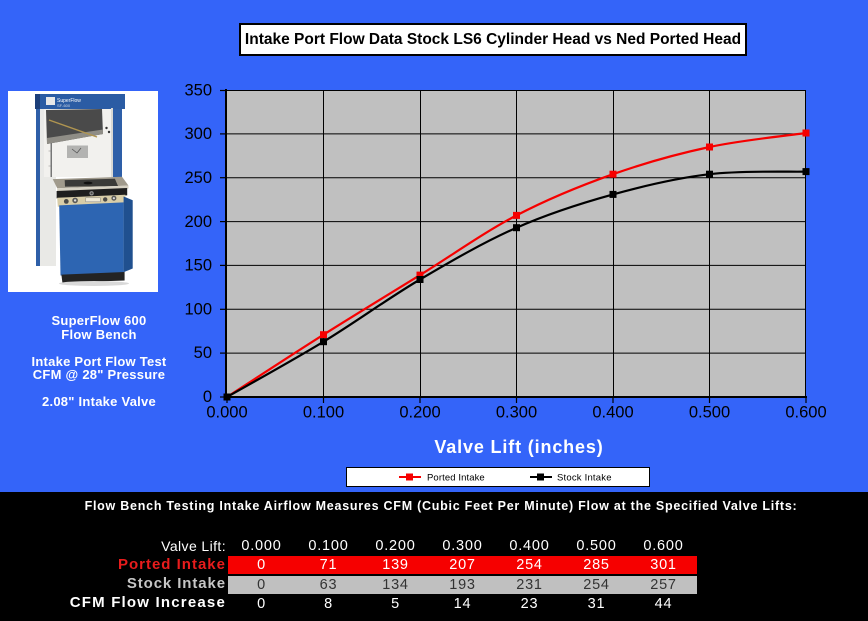 This screenshot has width=868, height=621. I want to click on svg-text: 0.200, so click(419, 413).